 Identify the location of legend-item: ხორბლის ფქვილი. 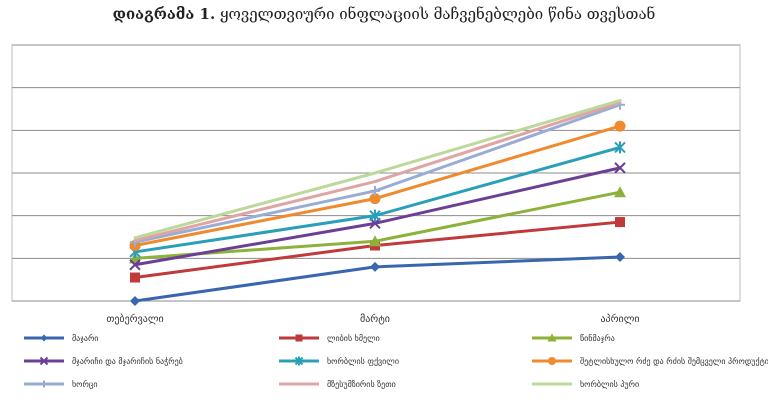
(338, 361).